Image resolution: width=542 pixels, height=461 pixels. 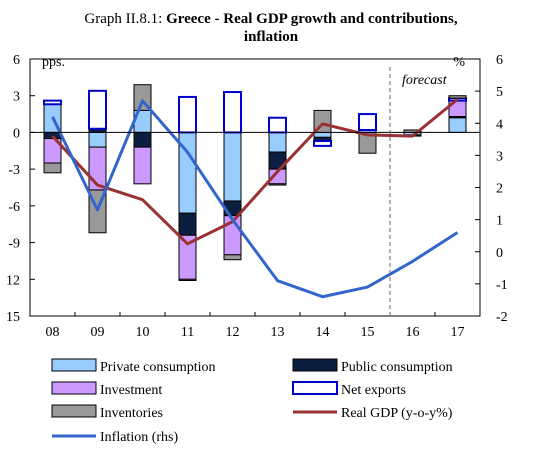 I want to click on forecast-label: forecast, so click(x=425, y=80).